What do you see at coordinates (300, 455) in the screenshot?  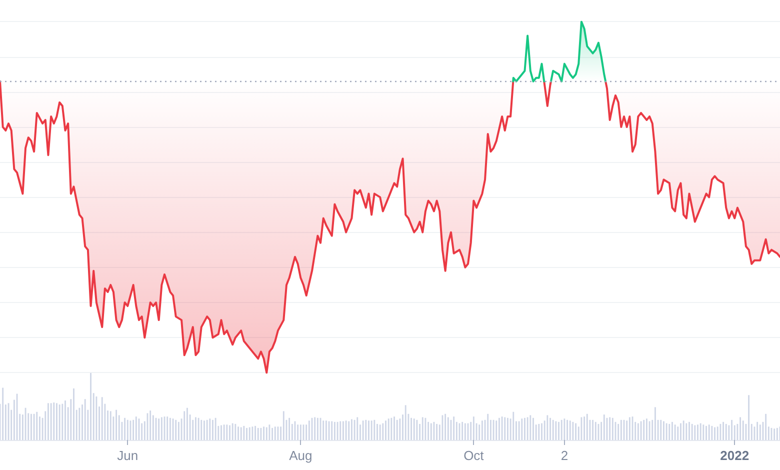 I see `x-tick-label: Aug` at bounding box center [300, 455].